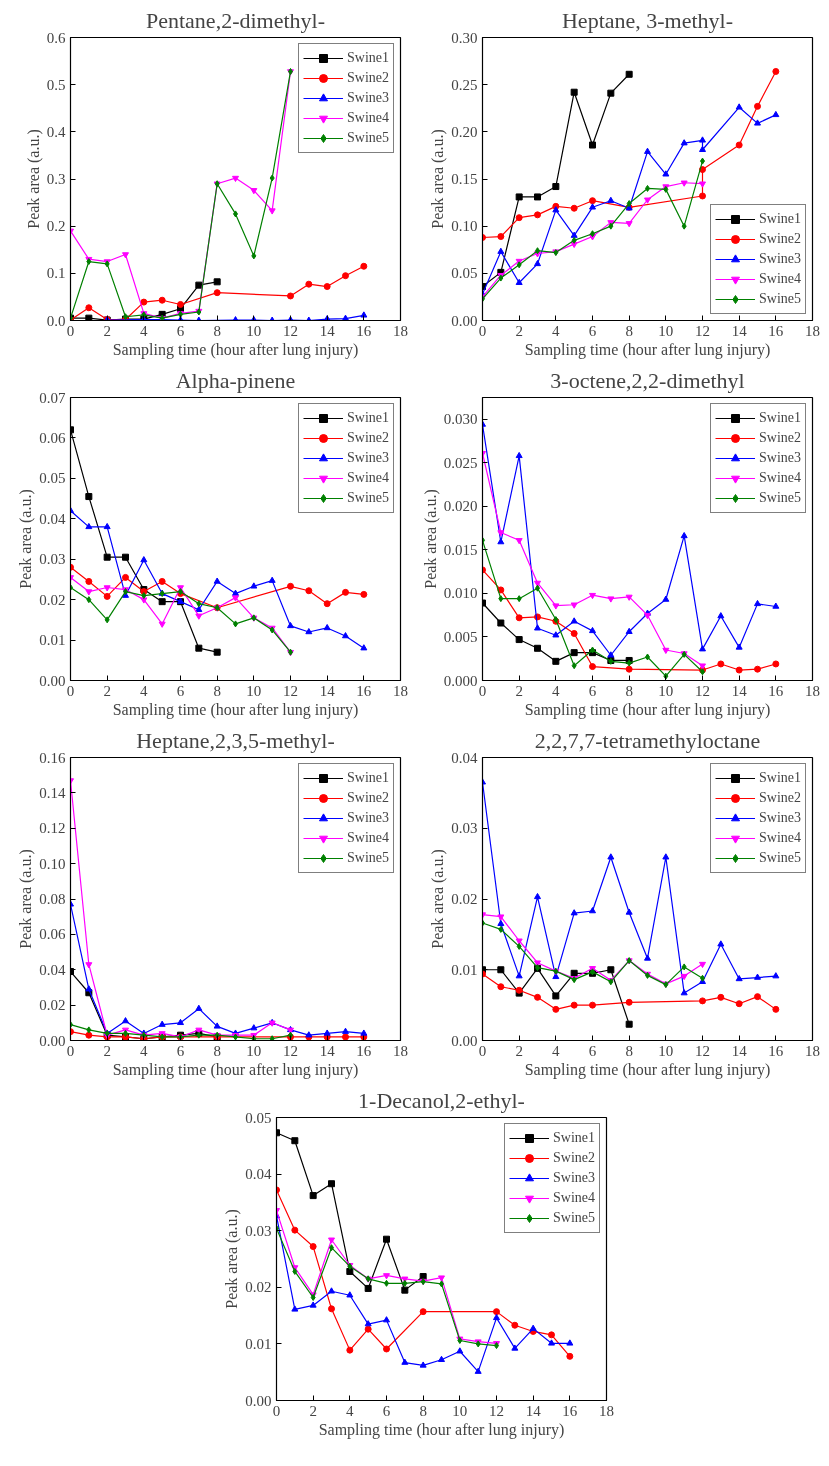  I want to click on y-tick-label: 0.05, so click(464, 273).